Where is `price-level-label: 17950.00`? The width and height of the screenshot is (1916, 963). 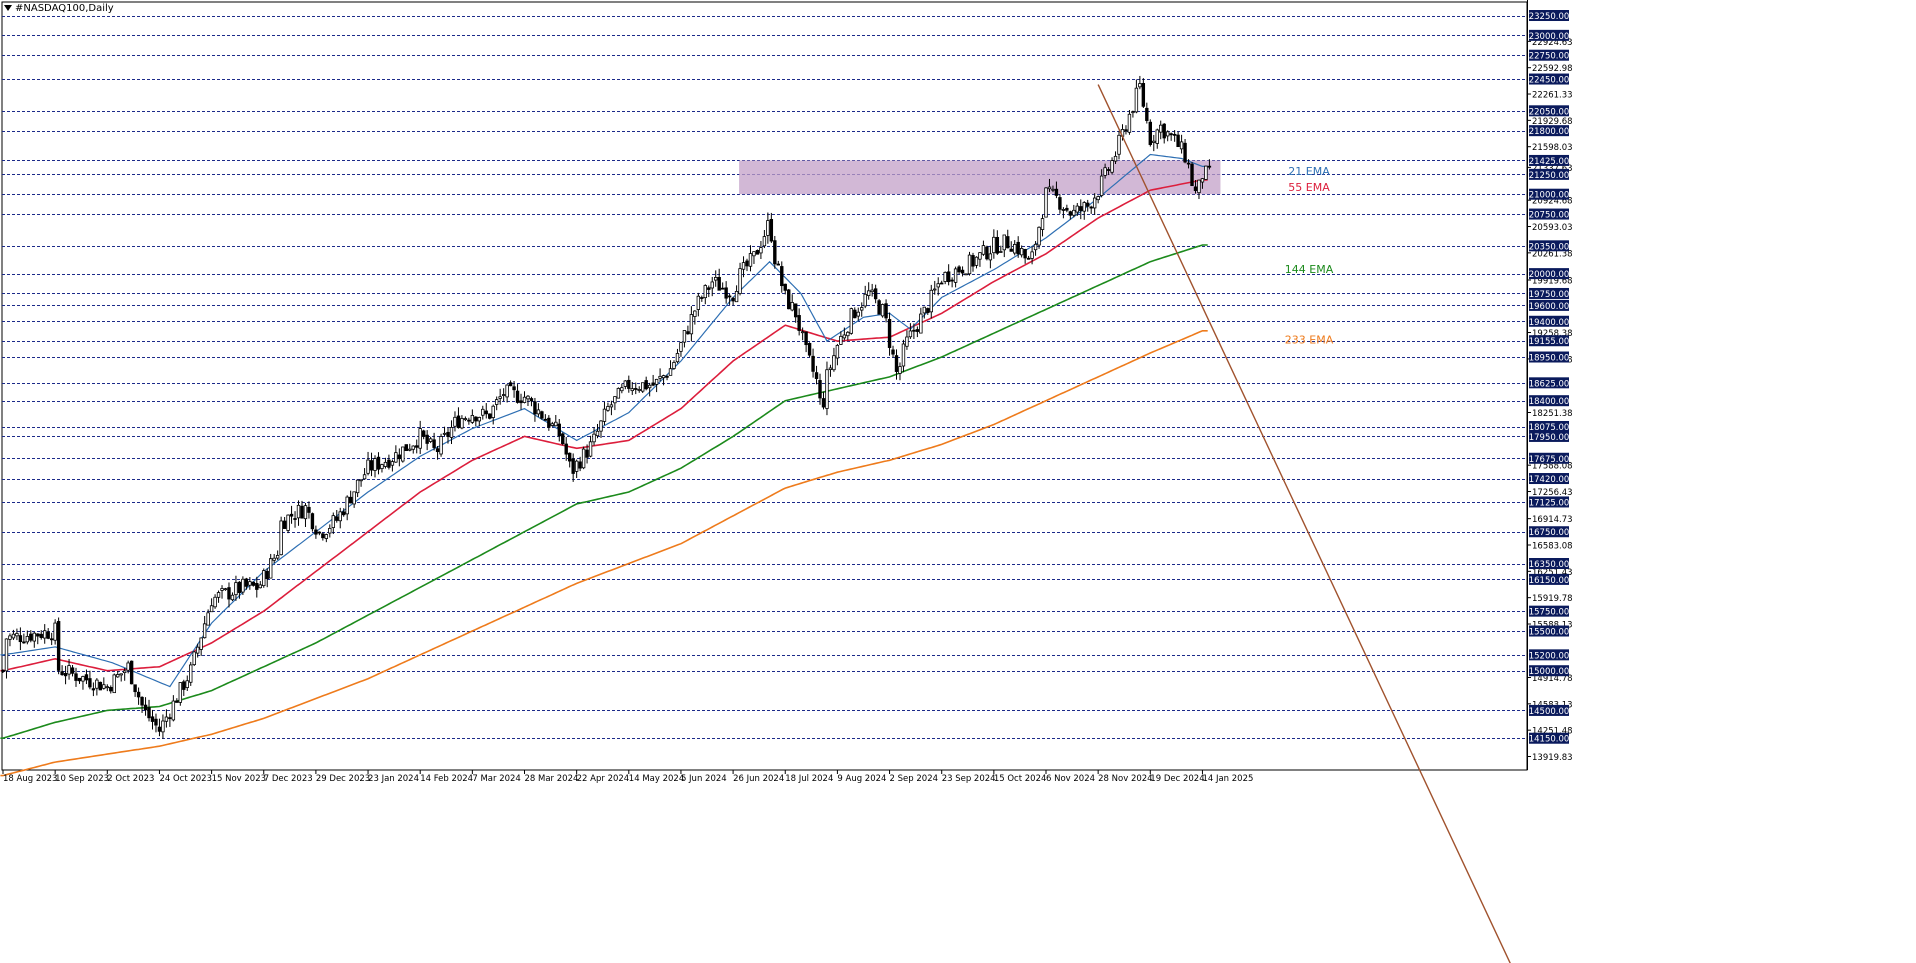
price-level-label: 17950.00 is located at coordinates (1549, 438).